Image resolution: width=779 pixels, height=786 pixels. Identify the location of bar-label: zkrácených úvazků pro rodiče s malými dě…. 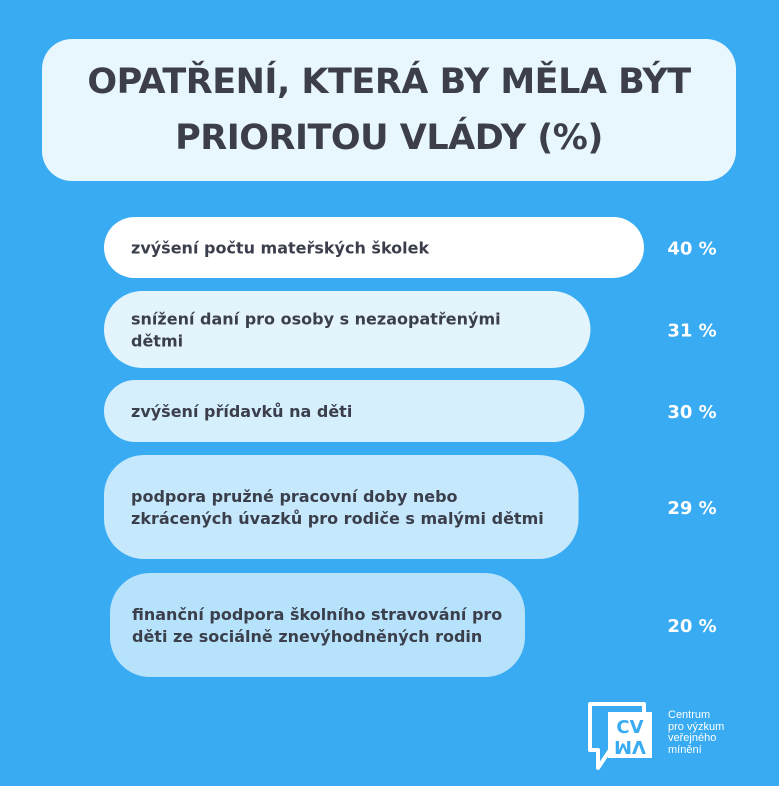
(337, 518).